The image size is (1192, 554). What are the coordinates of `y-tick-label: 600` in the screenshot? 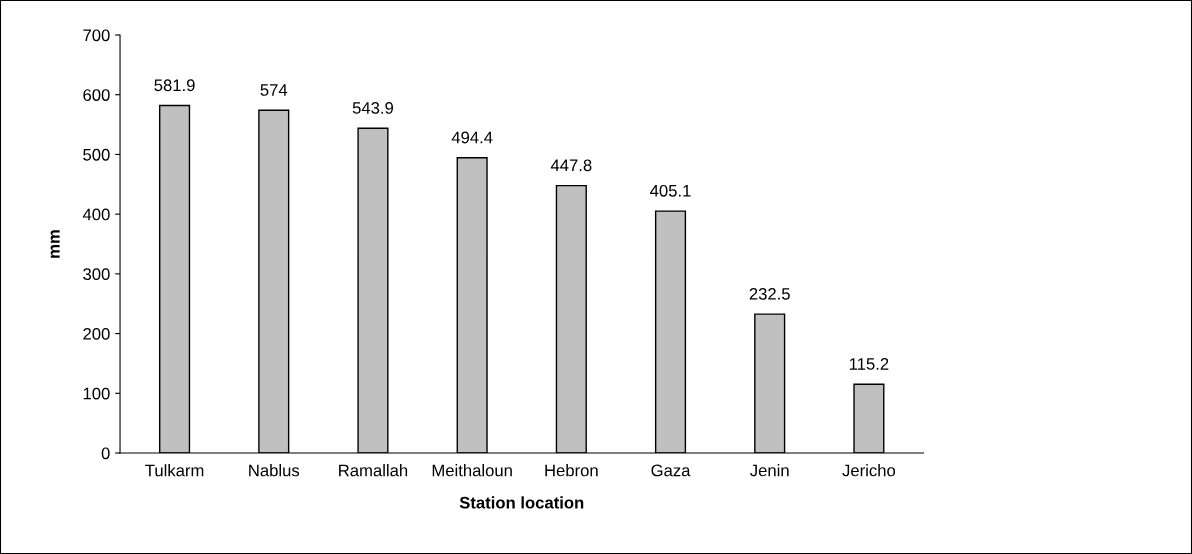 It's located at (96, 95).